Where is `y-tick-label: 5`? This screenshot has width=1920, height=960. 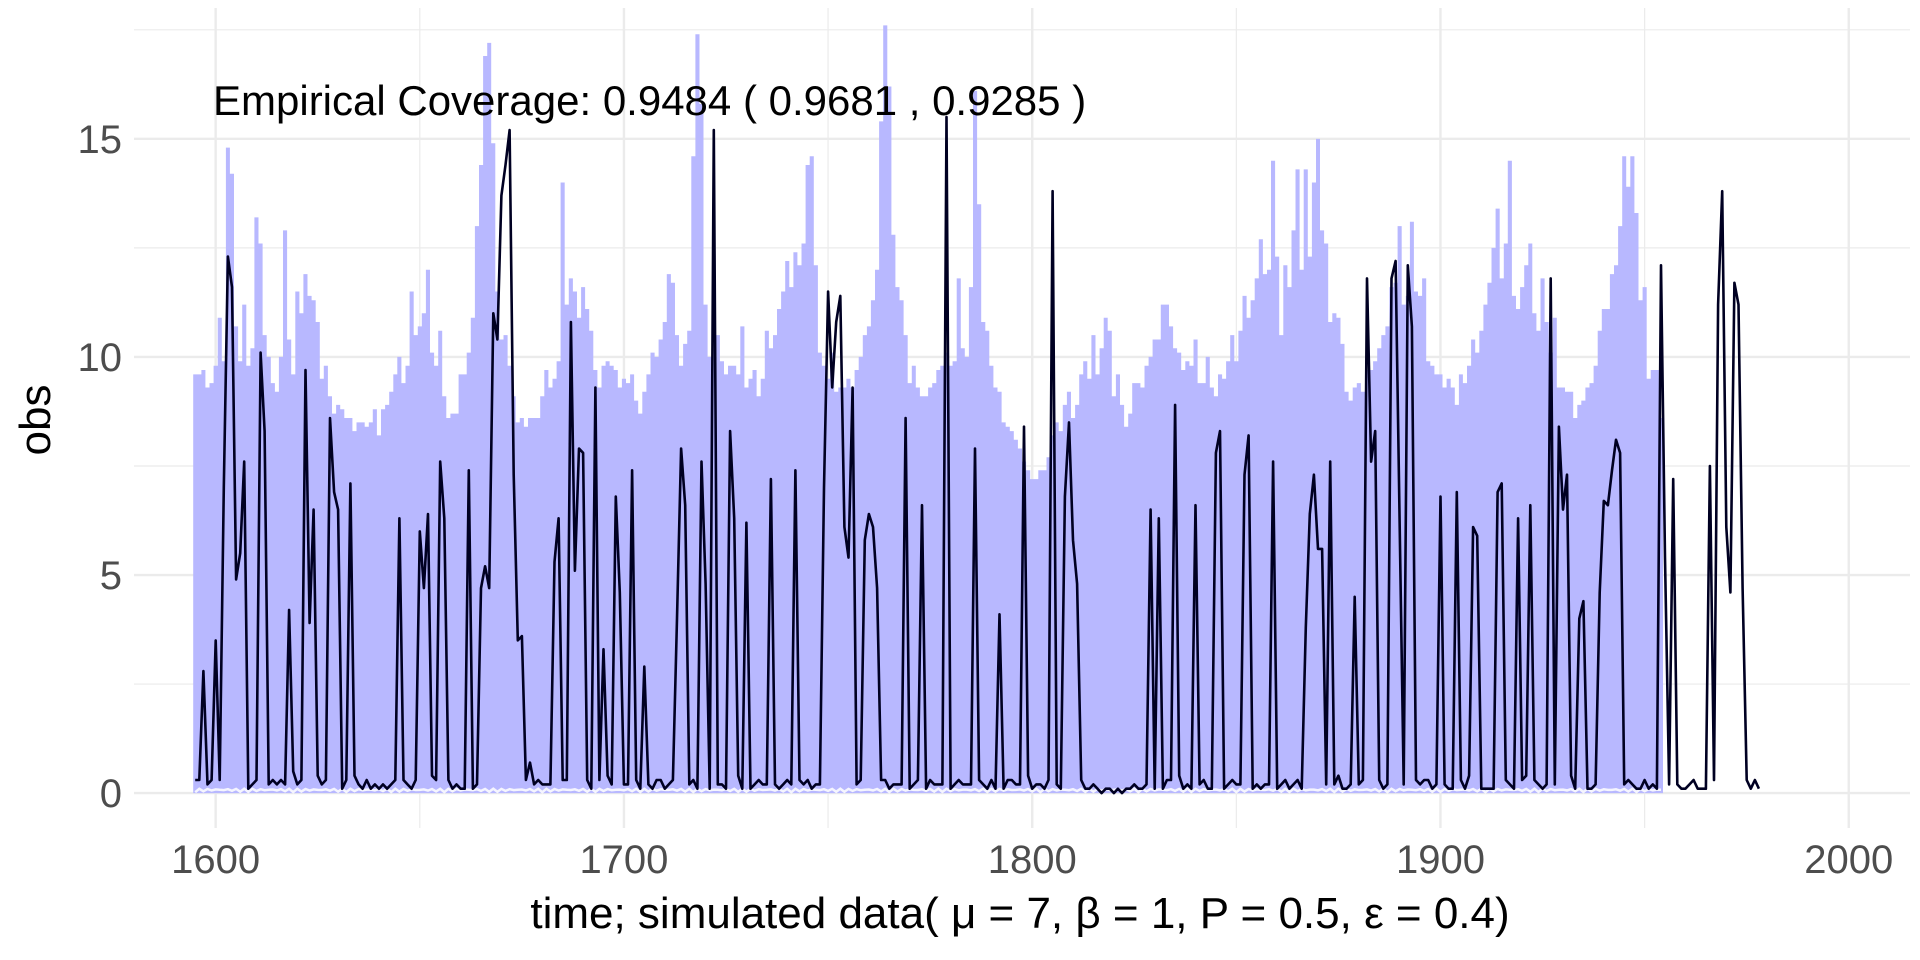
y-tick-label: 5 is located at coordinates (111, 576).